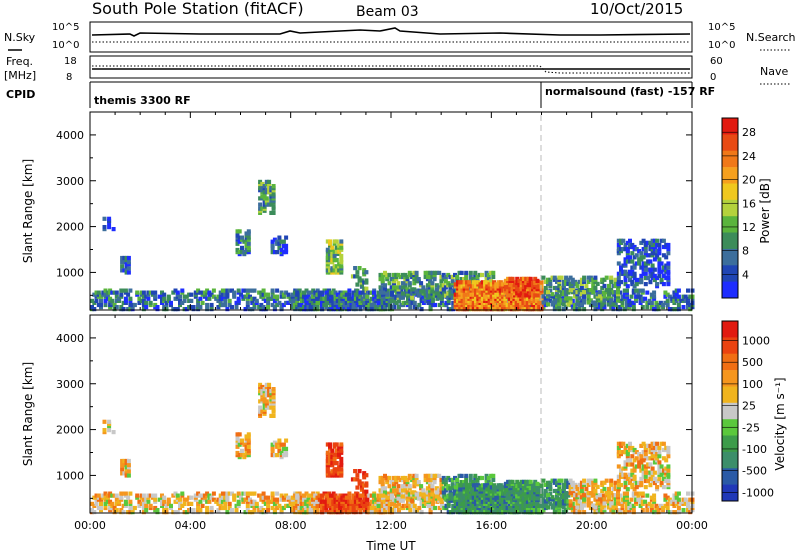  I want to click on y-tick-label: 1000, so click(70, 272).